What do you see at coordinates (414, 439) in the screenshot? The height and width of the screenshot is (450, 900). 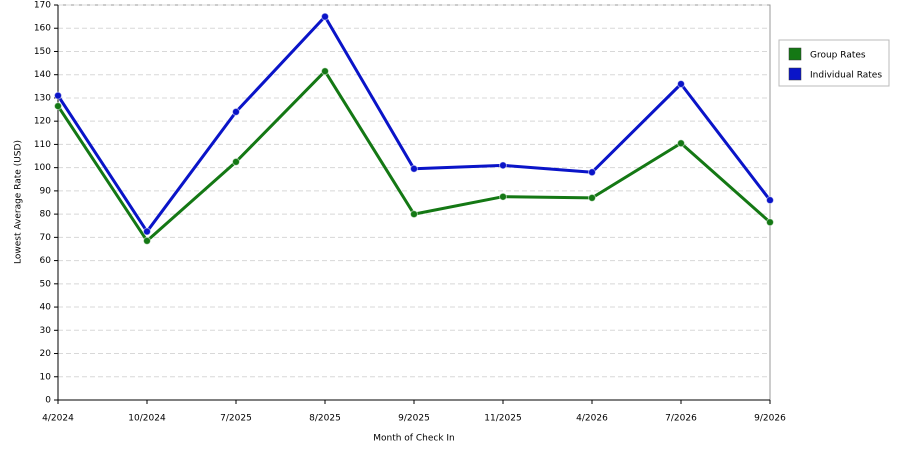 I see `x-axis-label: Month of Check In` at bounding box center [414, 439].